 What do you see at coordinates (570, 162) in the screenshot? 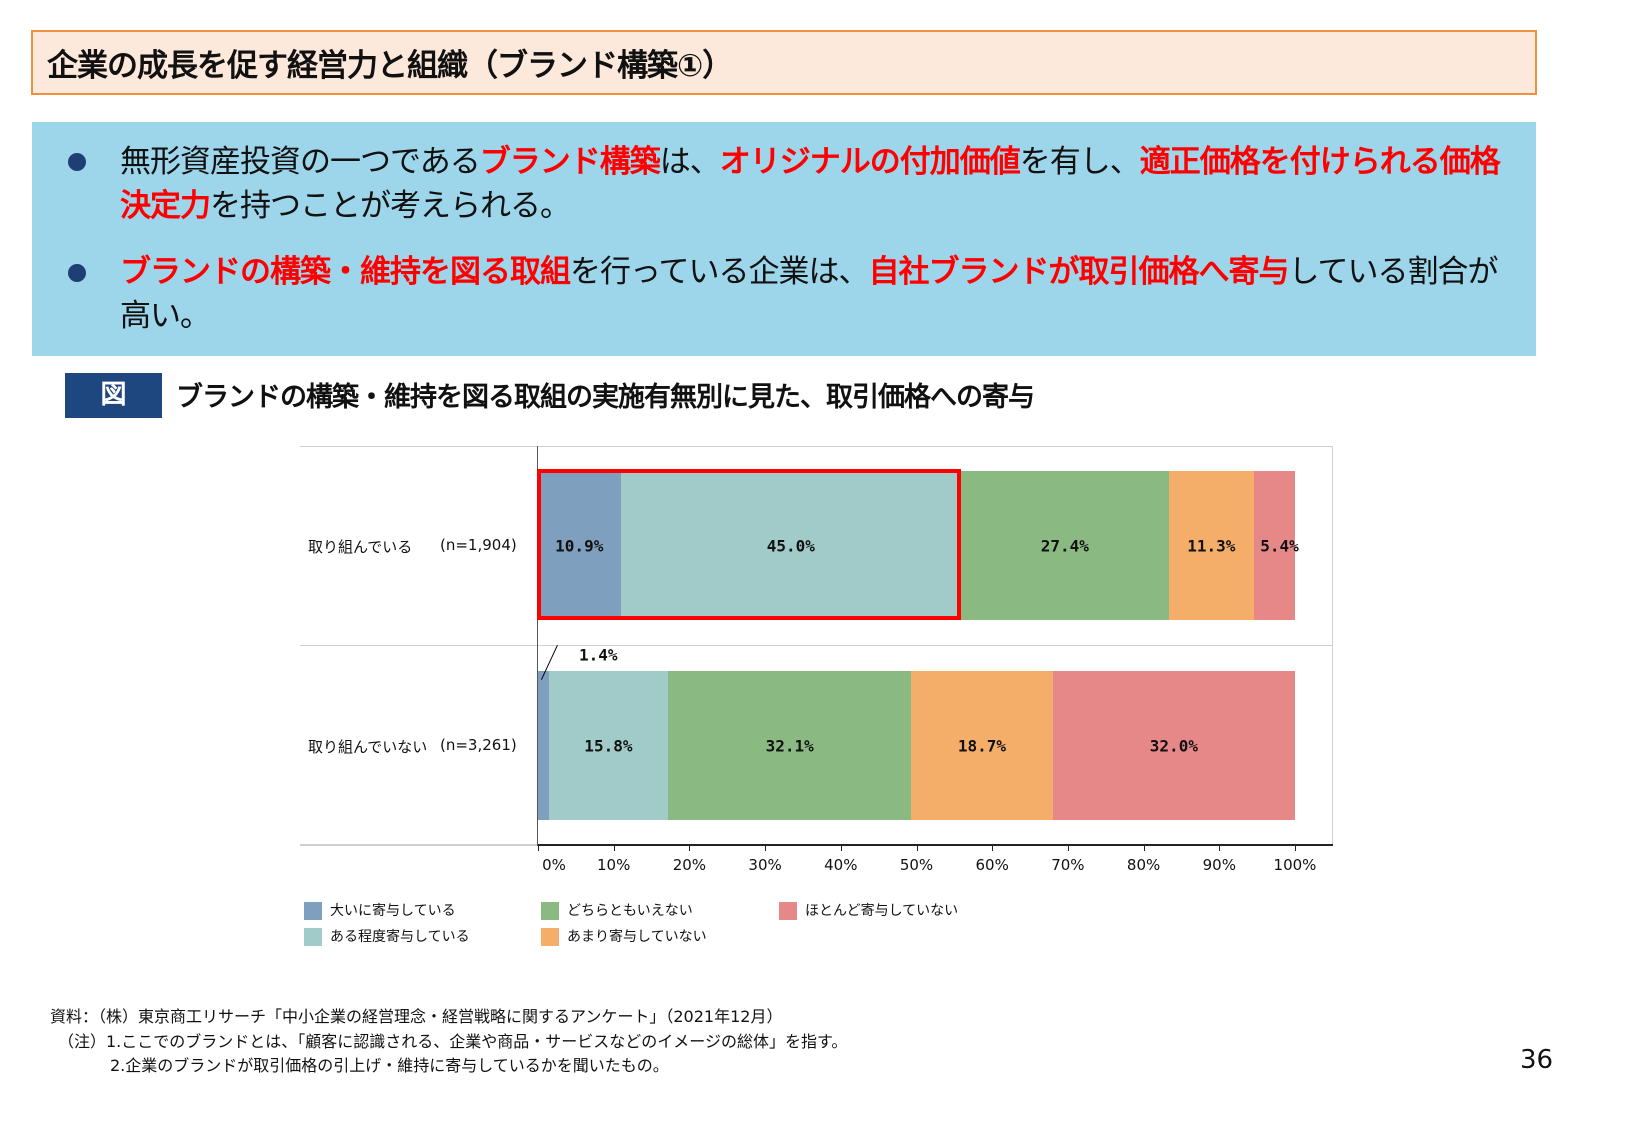
I see `highlight-text: ブランド構築` at bounding box center [570, 162].